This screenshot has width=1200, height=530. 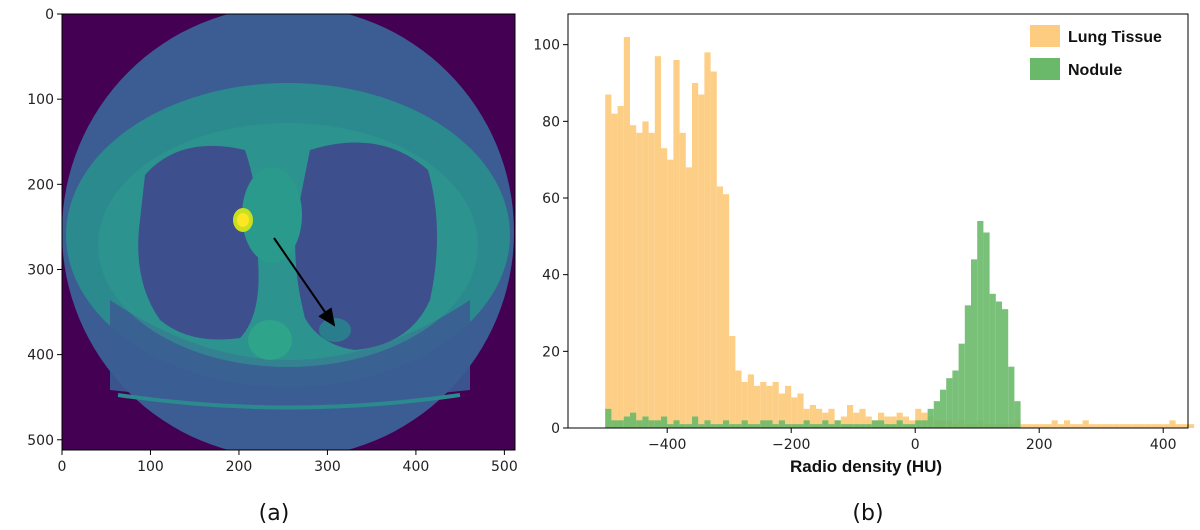 What do you see at coordinates (1095, 70) in the screenshot?
I see `legend-label: Nodule` at bounding box center [1095, 70].